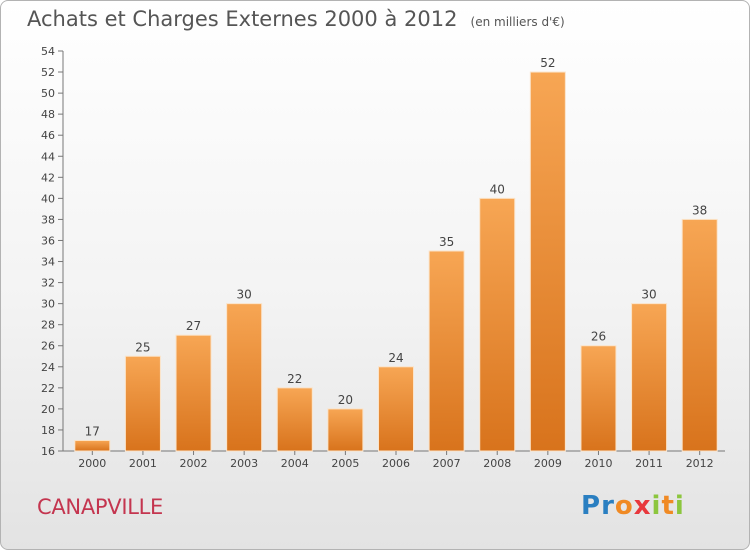 This screenshot has height=550, width=750. I want to click on y-tick-label: 32, so click(48, 283).